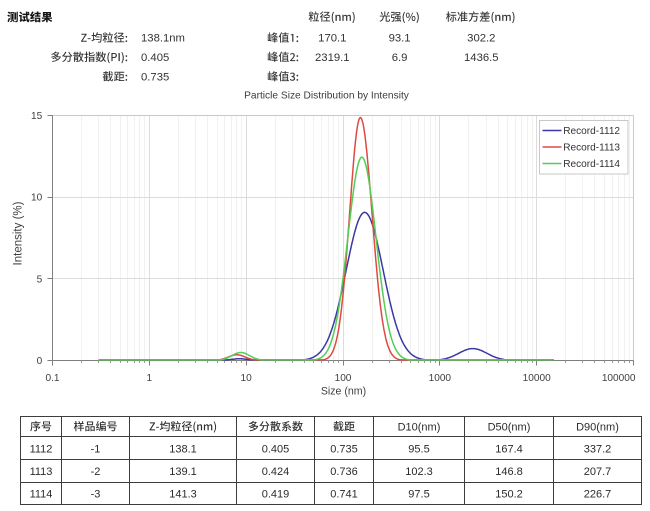 This screenshot has height=511, width=650. I want to click on svg-text: 0.741, so click(344, 494).